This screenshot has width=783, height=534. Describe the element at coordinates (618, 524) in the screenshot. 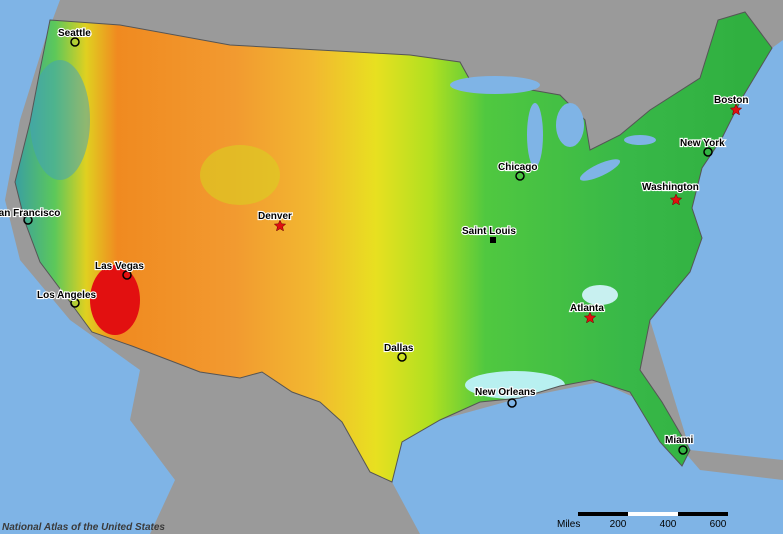

I see `scale-tick-label: 200` at that location.